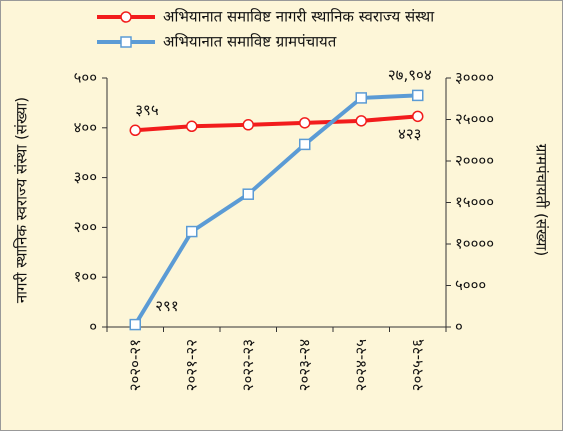 Image resolution: width=563 pixels, height=431 pixels. What do you see at coordinates (410, 75) in the screenshot?
I see `data-label: २७,९०४` at bounding box center [410, 75].